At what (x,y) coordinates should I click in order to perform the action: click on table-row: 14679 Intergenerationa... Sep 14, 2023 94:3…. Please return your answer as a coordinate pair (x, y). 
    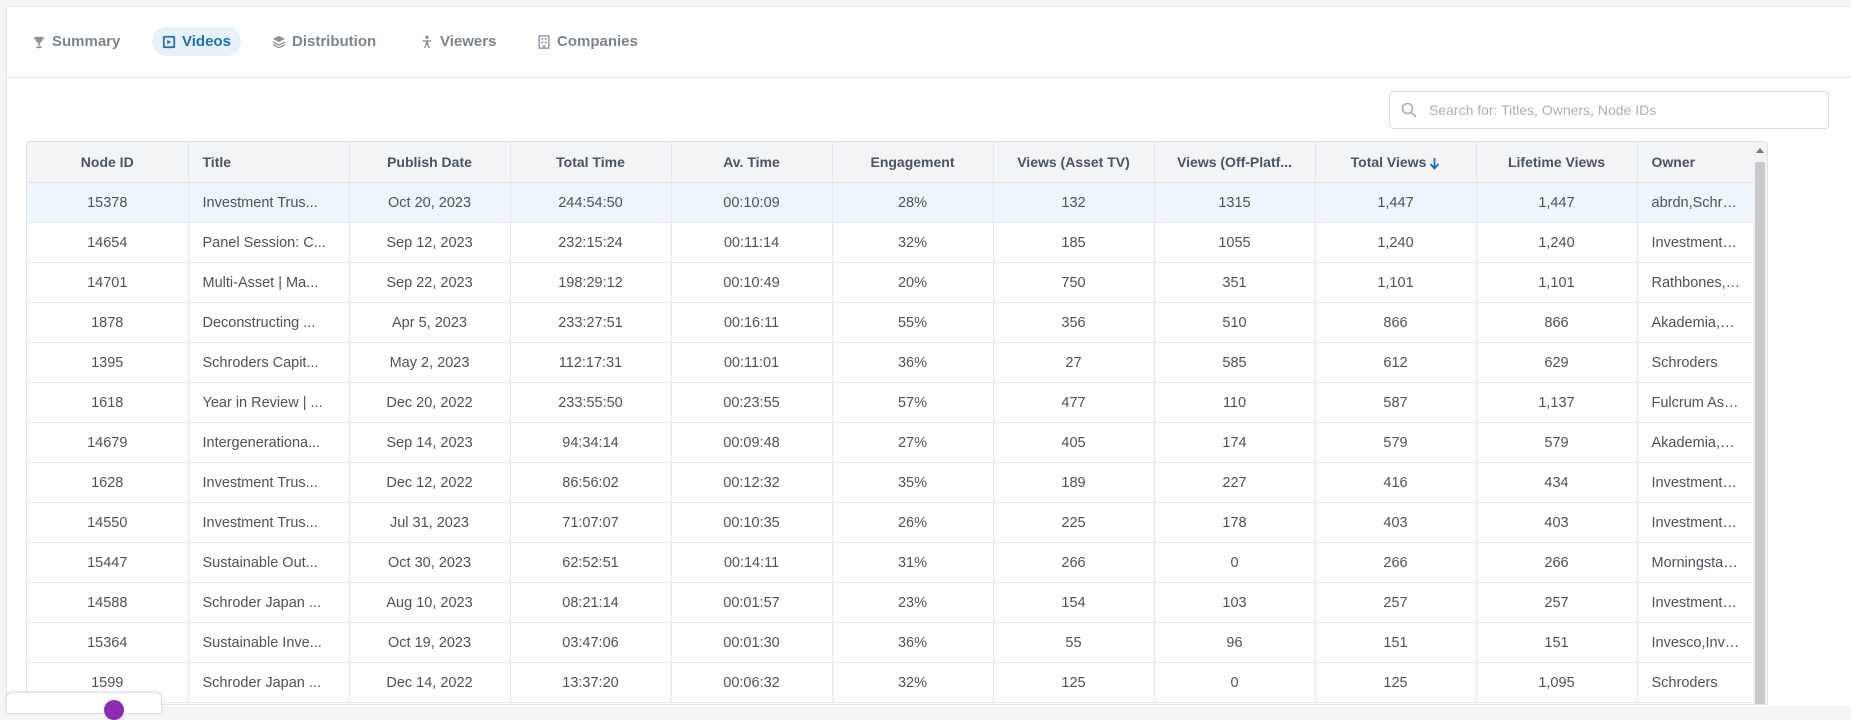
    Looking at the image, I should click on (891, 442).